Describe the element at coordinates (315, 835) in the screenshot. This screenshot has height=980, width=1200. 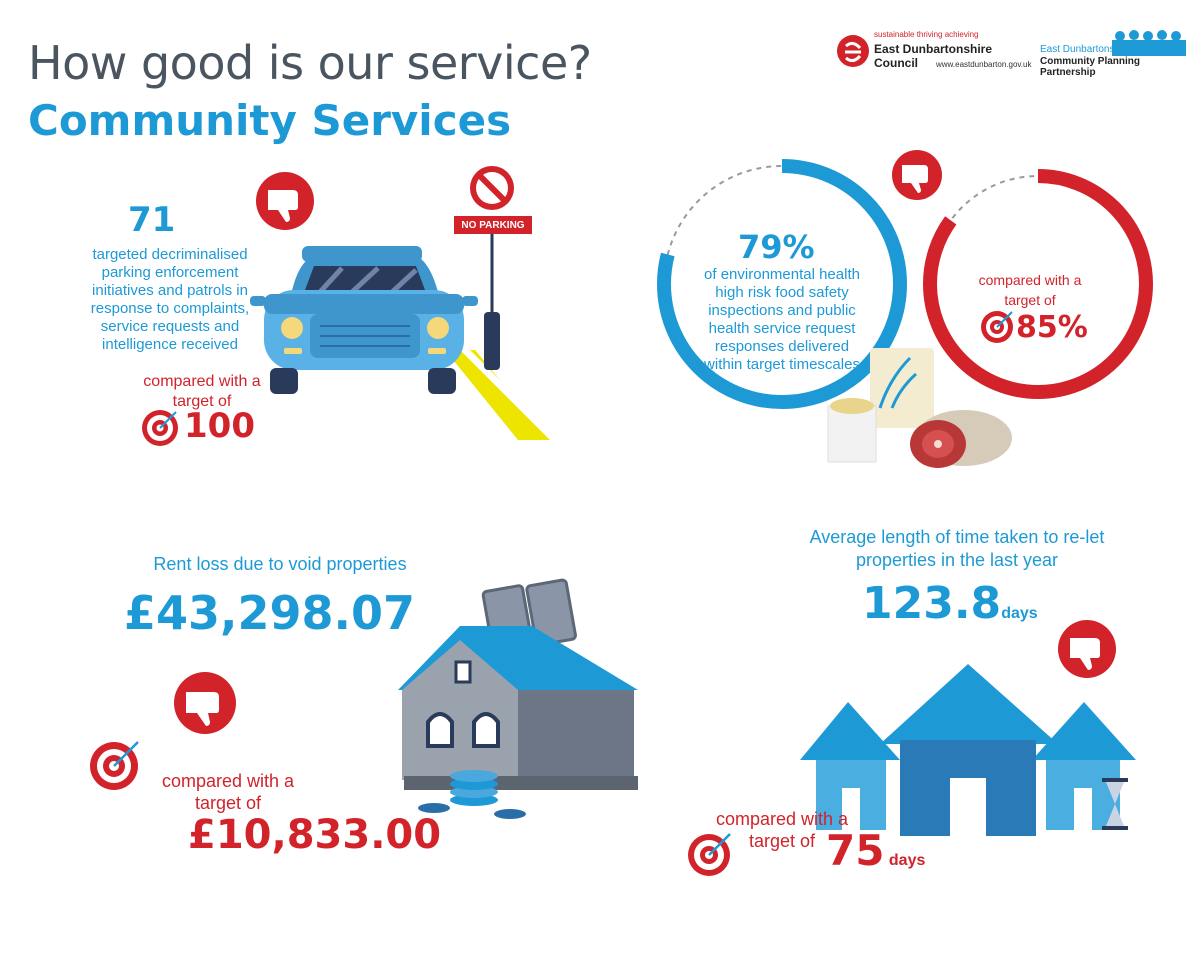
I see `rent-loss-target: £10,833.00` at that location.